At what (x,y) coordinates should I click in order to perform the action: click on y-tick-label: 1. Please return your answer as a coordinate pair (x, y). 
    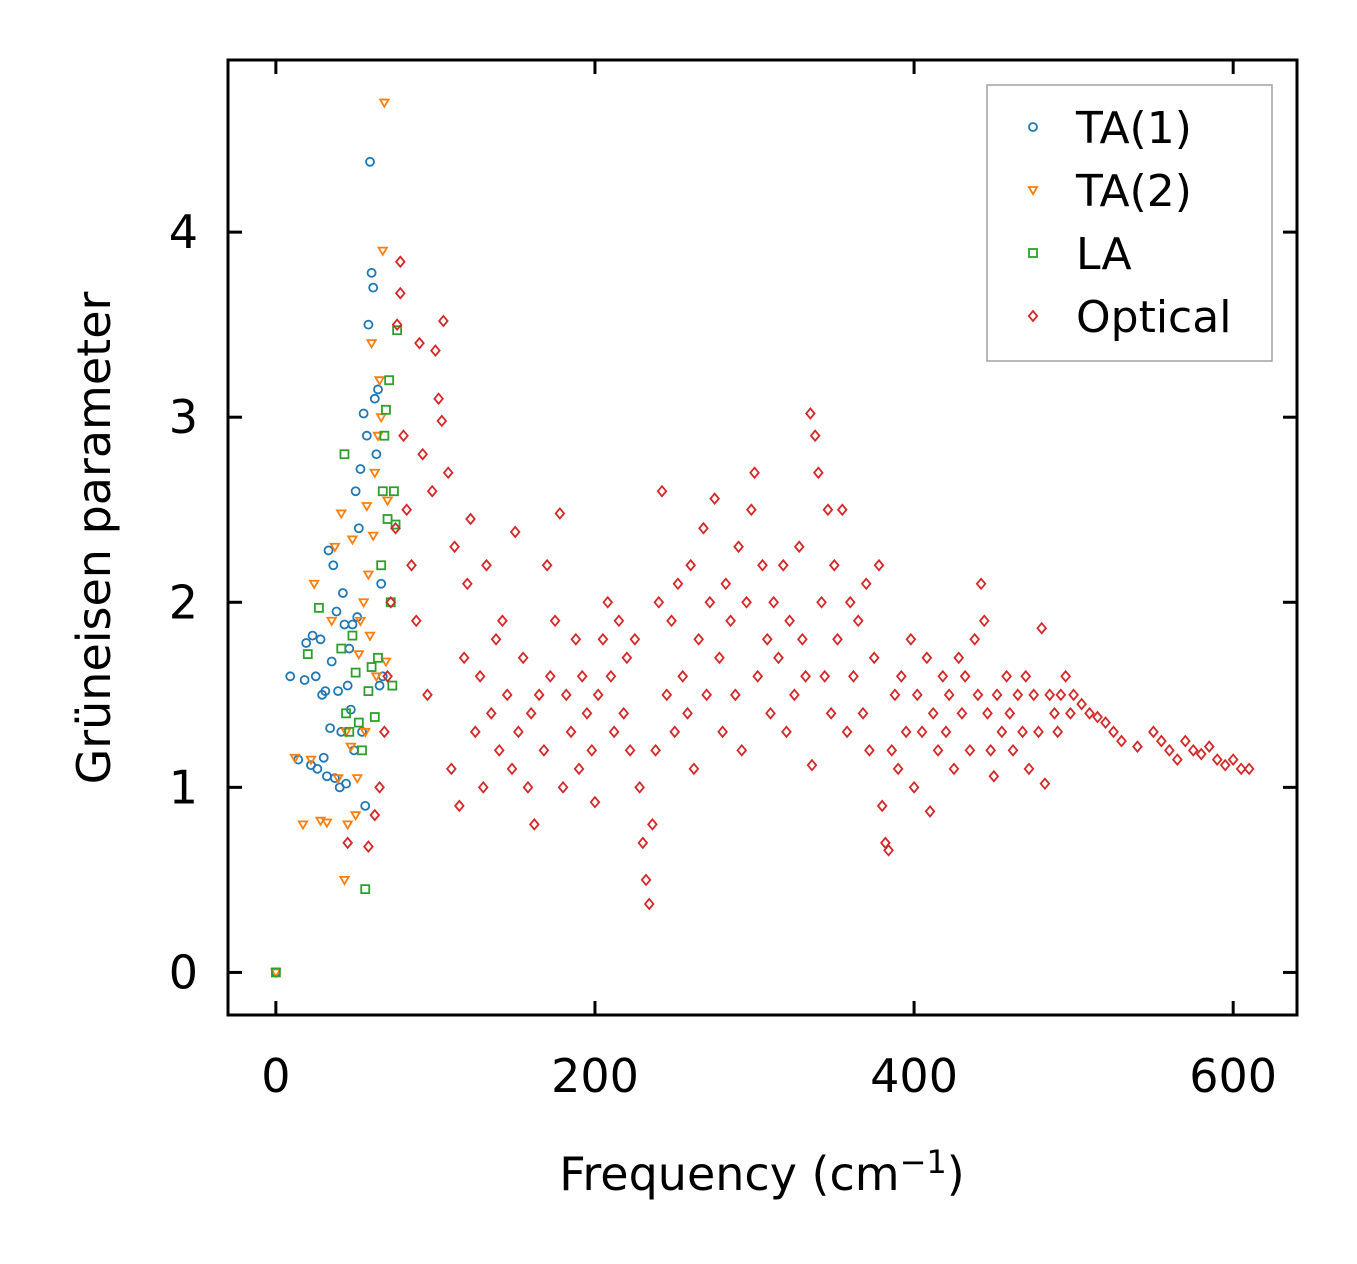
    Looking at the image, I should click on (183, 787).